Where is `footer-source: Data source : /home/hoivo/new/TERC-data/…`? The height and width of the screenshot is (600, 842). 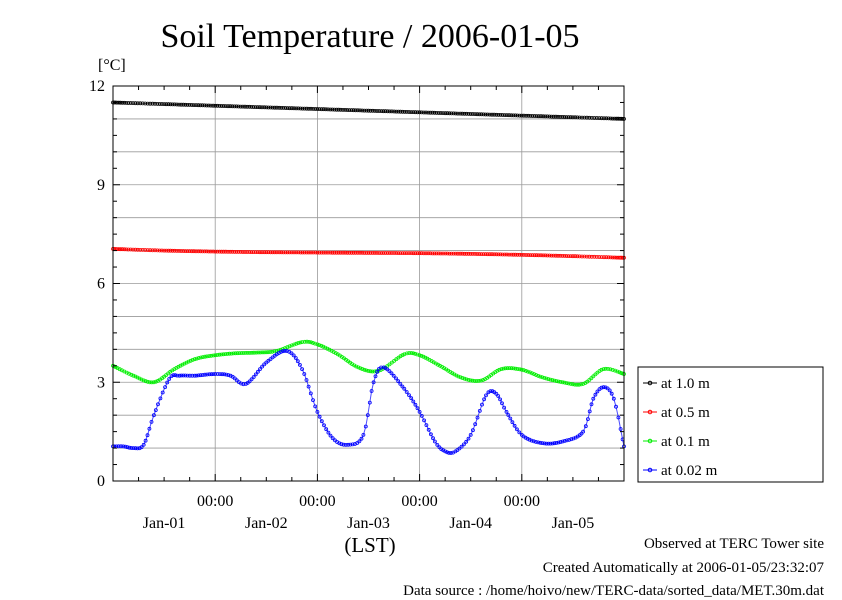
footer-source: Data source : /home/hoivo/new/TERC-data/… is located at coordinates (613, 591).